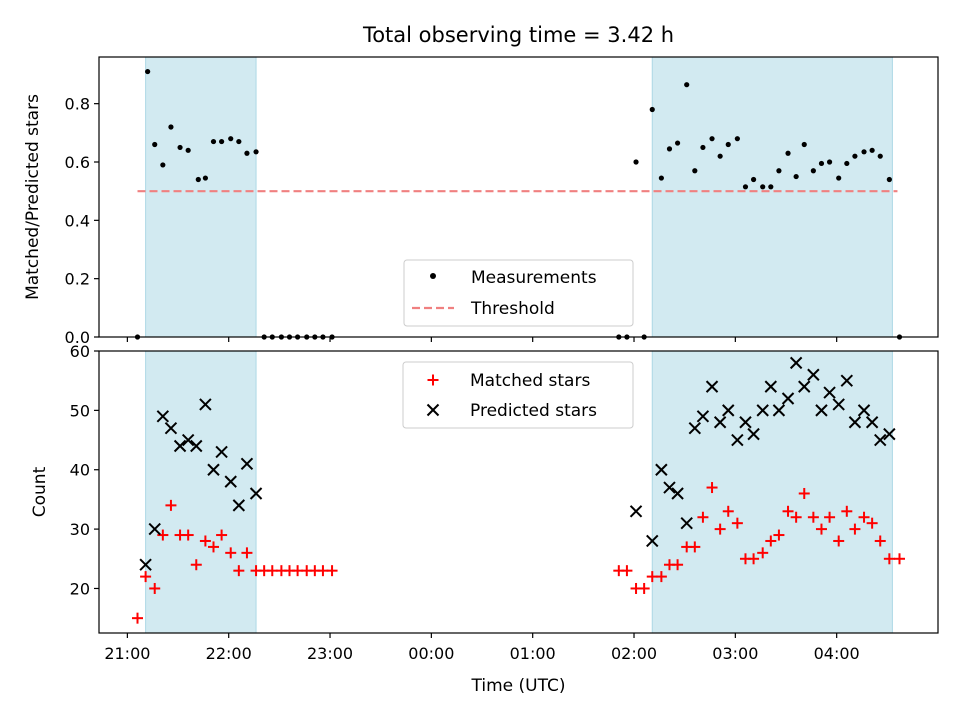 This screenshot has width=960, height=720. I want to click on legend-cross-b, so click(433, 410).